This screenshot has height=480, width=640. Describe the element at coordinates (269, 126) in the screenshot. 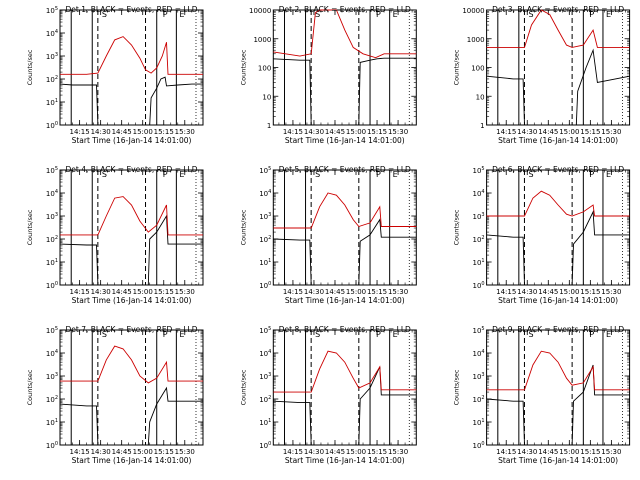

I see `y-tick-label: 1` at that location.